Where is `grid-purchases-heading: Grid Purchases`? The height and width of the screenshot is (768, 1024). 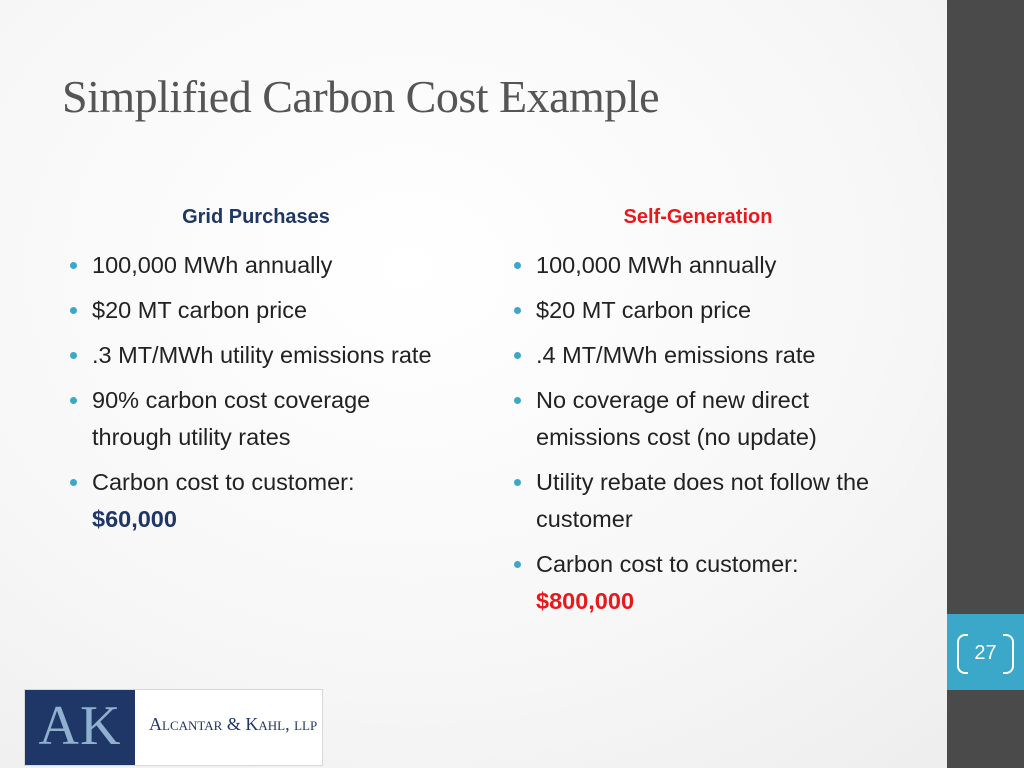
grid-purchases-heading: Grid Purchases is located at coordinates (256, 217).